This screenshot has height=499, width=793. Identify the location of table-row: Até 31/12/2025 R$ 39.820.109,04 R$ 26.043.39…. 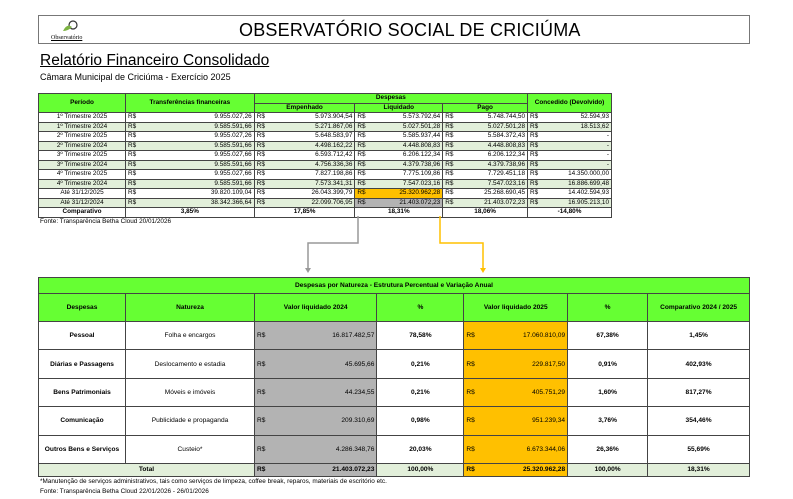
(325, 193).